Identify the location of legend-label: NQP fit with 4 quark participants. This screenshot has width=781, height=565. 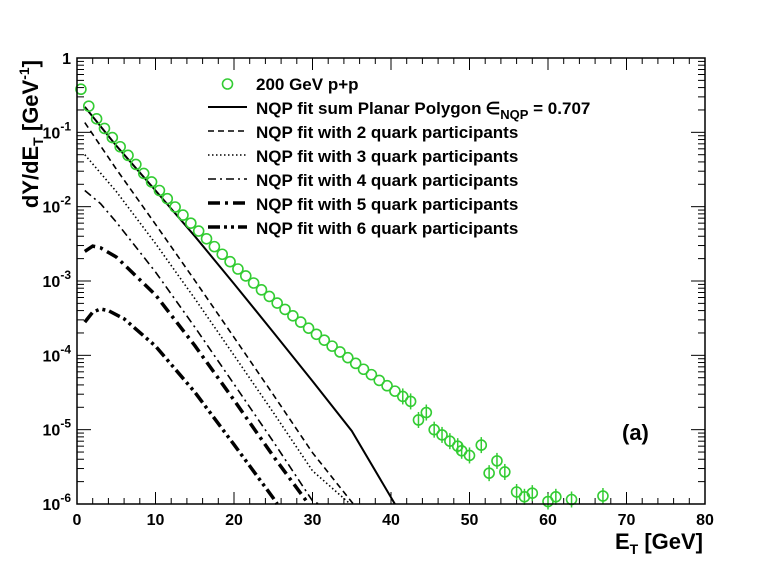
(387, 180).